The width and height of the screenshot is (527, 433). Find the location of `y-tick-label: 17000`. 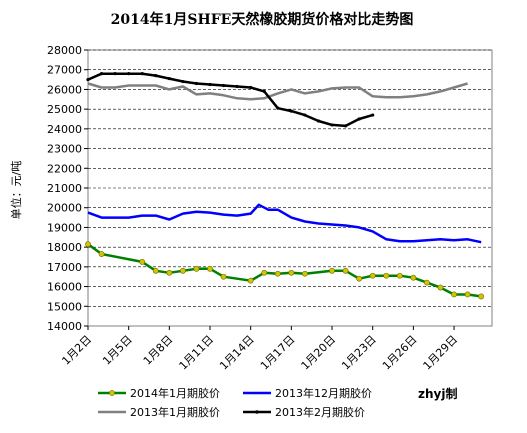

y-tick-label: 17000 is located at coordinates (64, 267).